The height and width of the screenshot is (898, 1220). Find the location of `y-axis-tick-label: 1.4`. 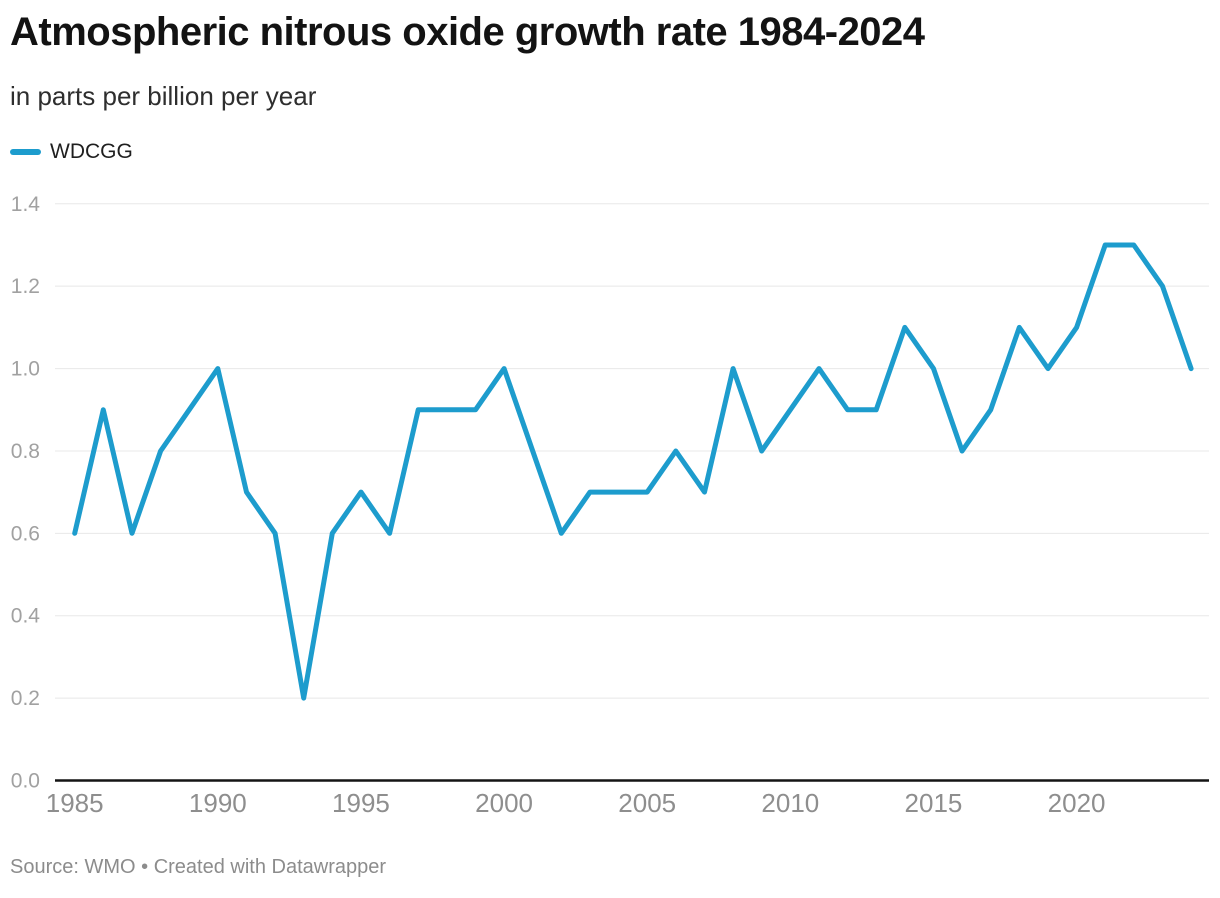

y-axis-tick-label: 1.4 is located at coordinates (26, 204).